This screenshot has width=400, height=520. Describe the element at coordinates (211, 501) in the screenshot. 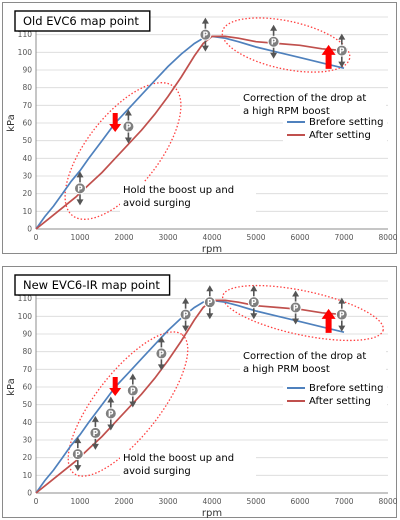

I see `x-tick-label: 4000` at that location.